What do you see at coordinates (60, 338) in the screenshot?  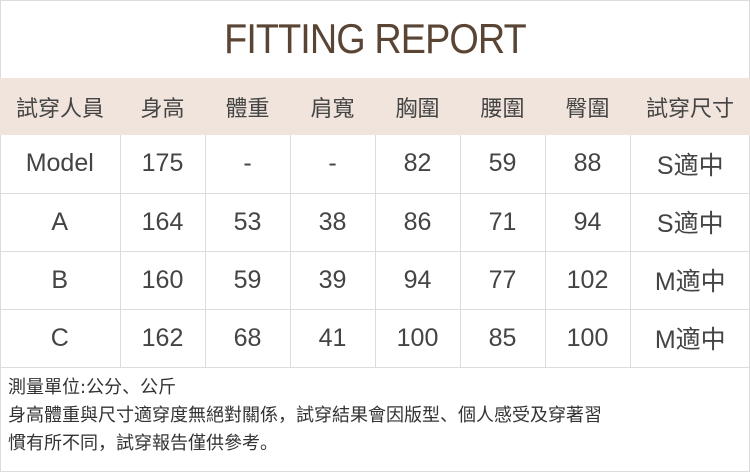 I see `table-cell: C` at bounding box center [60, 338].